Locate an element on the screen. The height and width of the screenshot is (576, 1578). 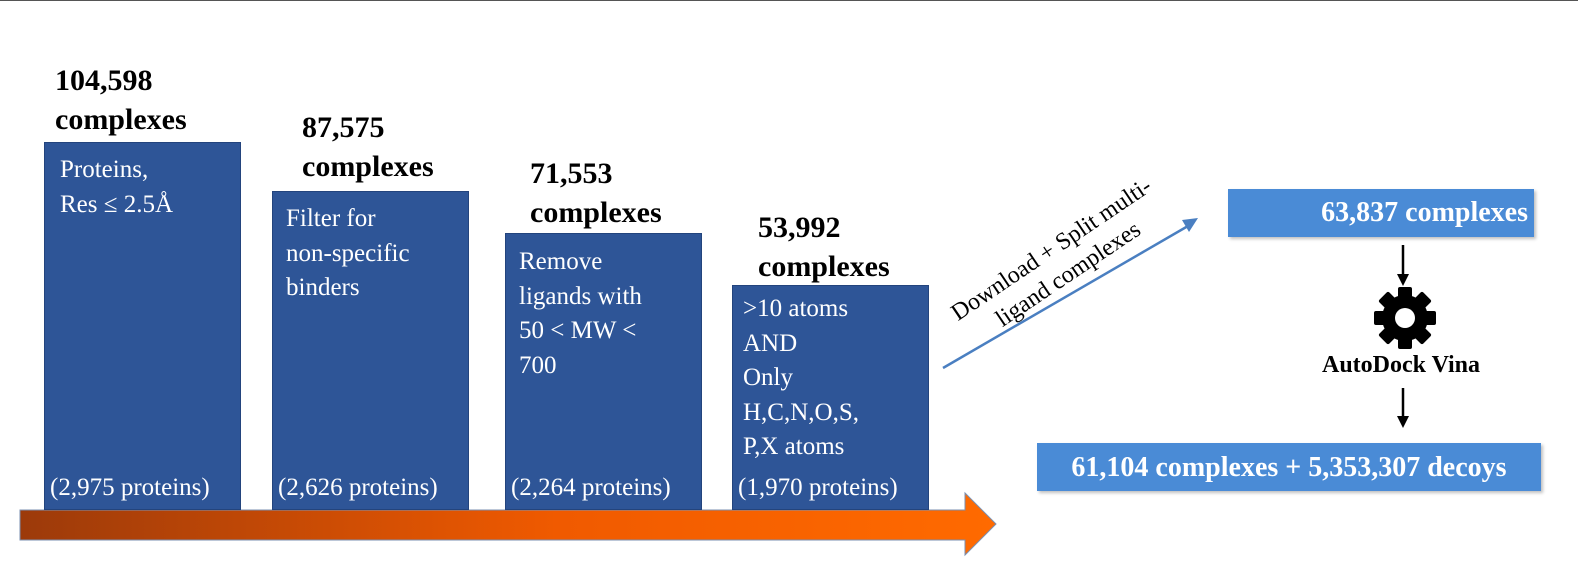
stage-3-proteins: (2,264 proteins) is located at coordinates (591, 487).